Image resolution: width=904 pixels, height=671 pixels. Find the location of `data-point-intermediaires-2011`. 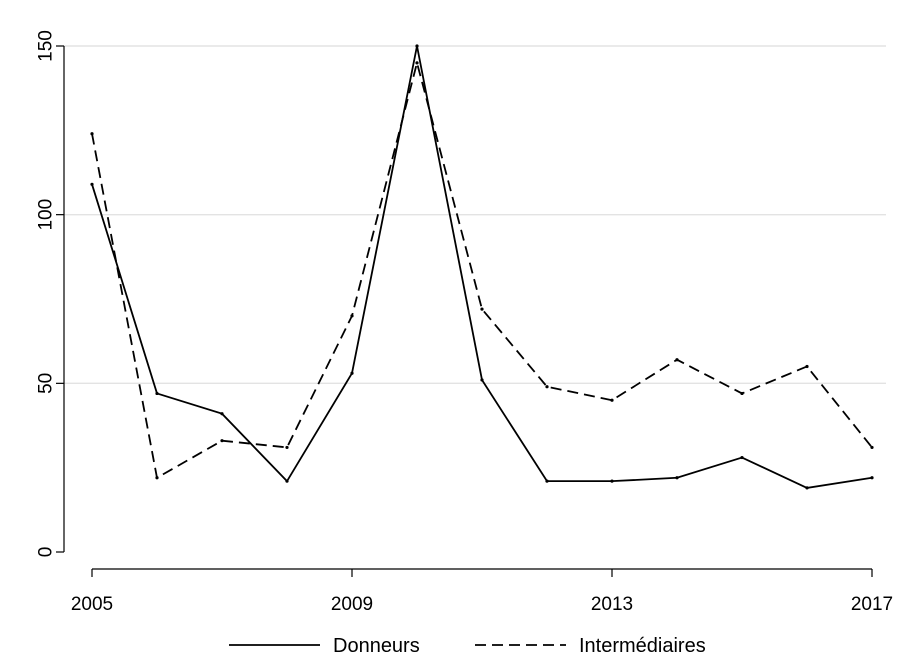

data-point-intermediaires-2011 is located at coordinates (482, 309).